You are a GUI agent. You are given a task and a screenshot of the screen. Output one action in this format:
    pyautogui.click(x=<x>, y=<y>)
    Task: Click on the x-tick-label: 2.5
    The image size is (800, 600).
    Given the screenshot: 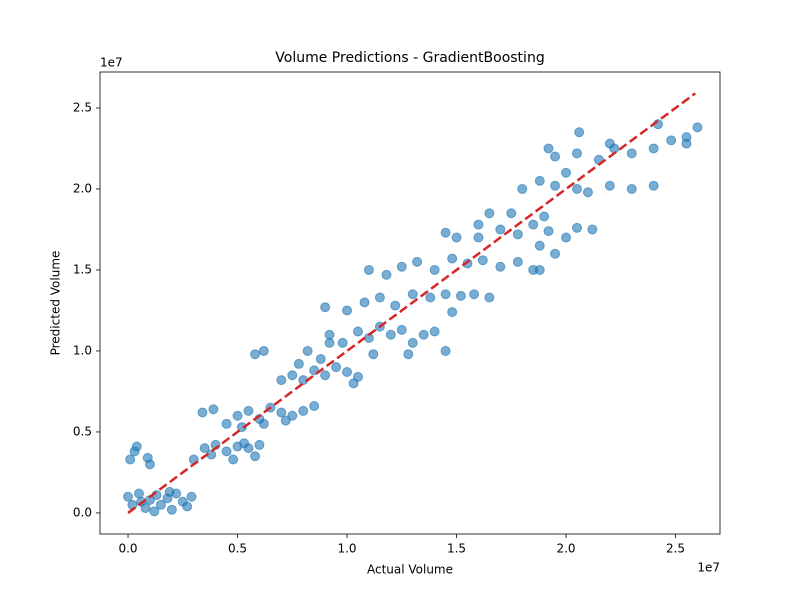 What is the action you would take?
    pyautogui.click(x=675, y=549)
    